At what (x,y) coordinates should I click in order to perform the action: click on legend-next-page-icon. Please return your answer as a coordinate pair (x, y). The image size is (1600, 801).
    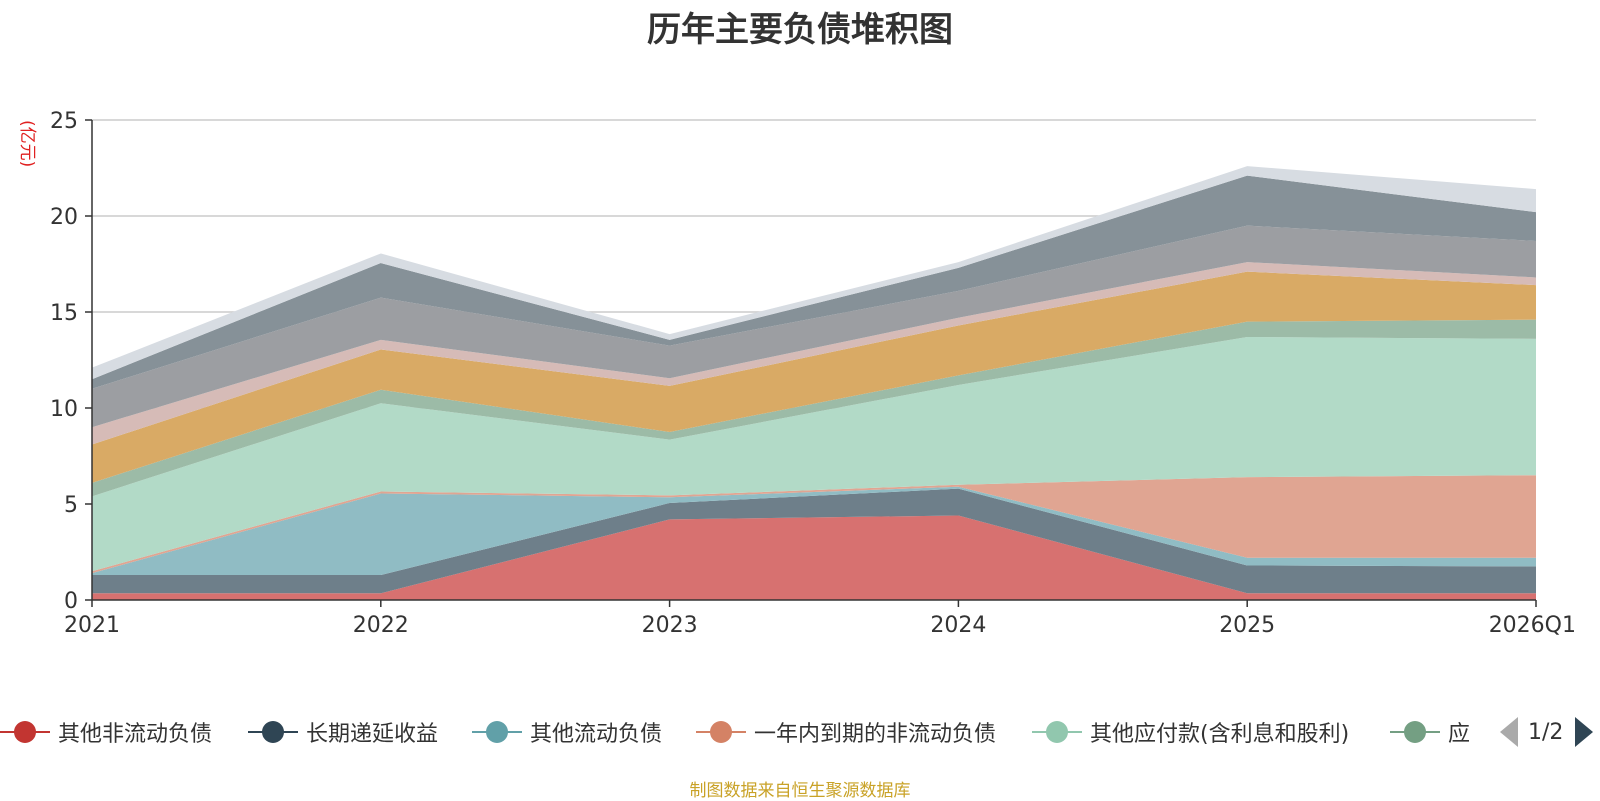
    Looking at the image, I should click on (1584, 732).